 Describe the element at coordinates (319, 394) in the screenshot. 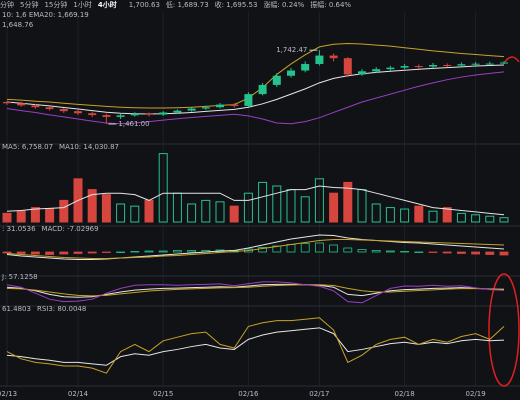

I see `x-tick-label: 02/17` at that location.